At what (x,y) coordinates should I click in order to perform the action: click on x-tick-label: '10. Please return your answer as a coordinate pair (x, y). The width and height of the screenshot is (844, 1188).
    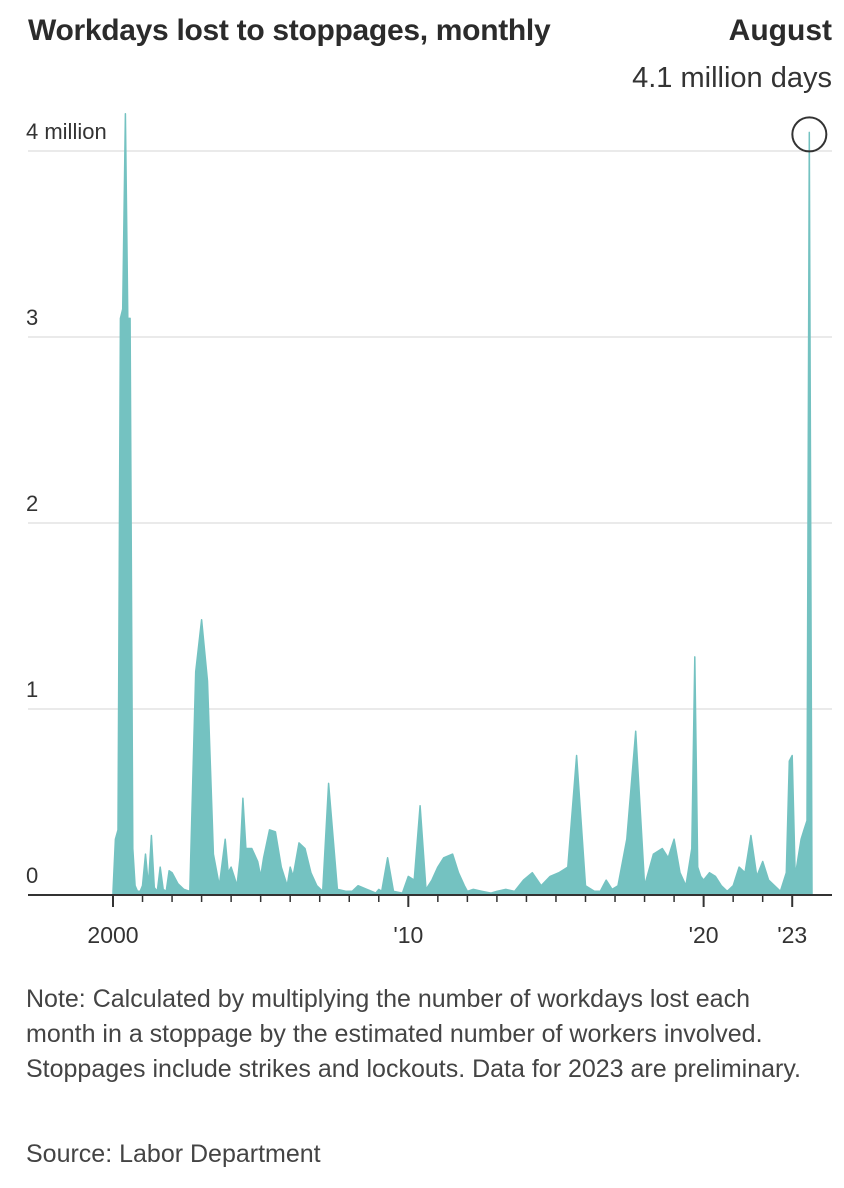
    Looking at the image, I should click on (408, 935).